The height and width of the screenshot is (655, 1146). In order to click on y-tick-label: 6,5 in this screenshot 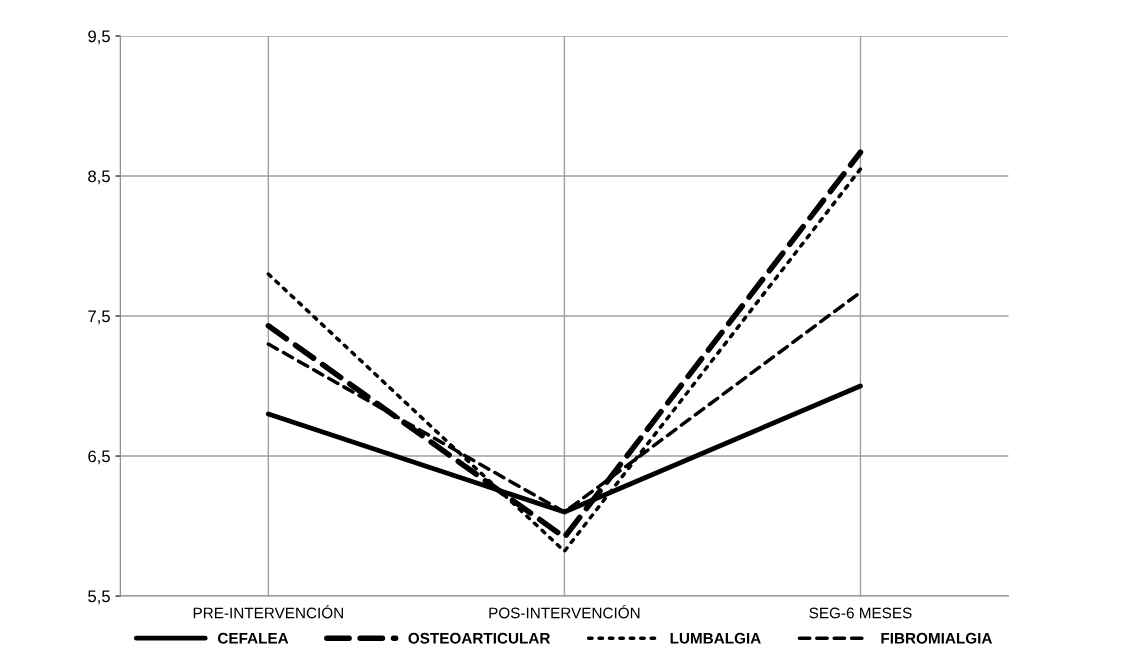, I will do `click(99, 457)`.